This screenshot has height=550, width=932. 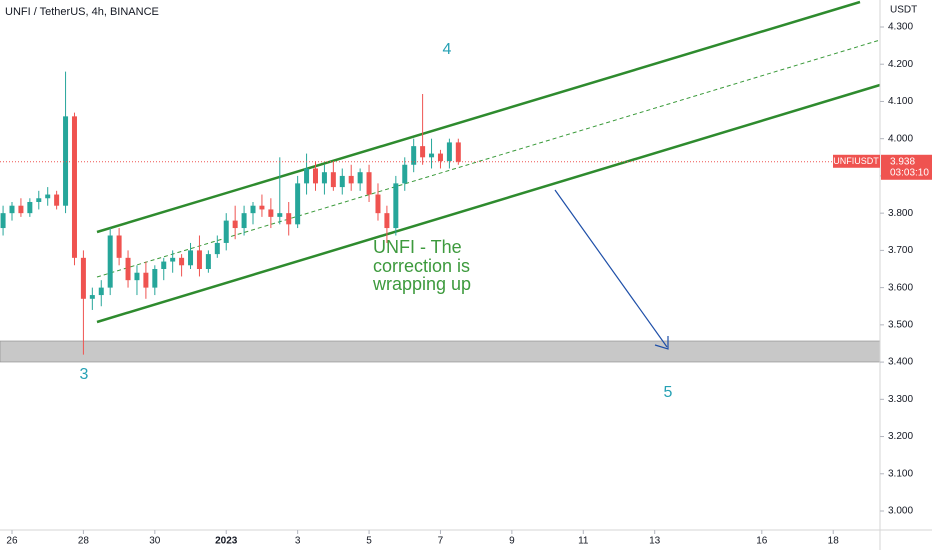 I want to click on wave-label: 3, so click(x=84, y=374).